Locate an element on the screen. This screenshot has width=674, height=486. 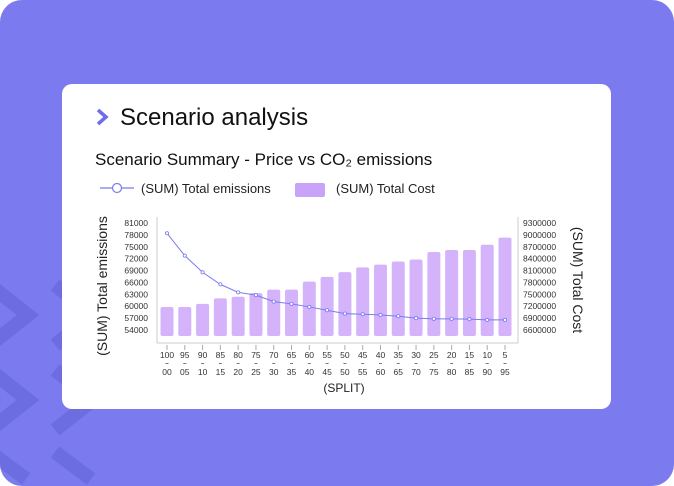
x-tick-label-top: 20 is located at coordinates (452, 355).